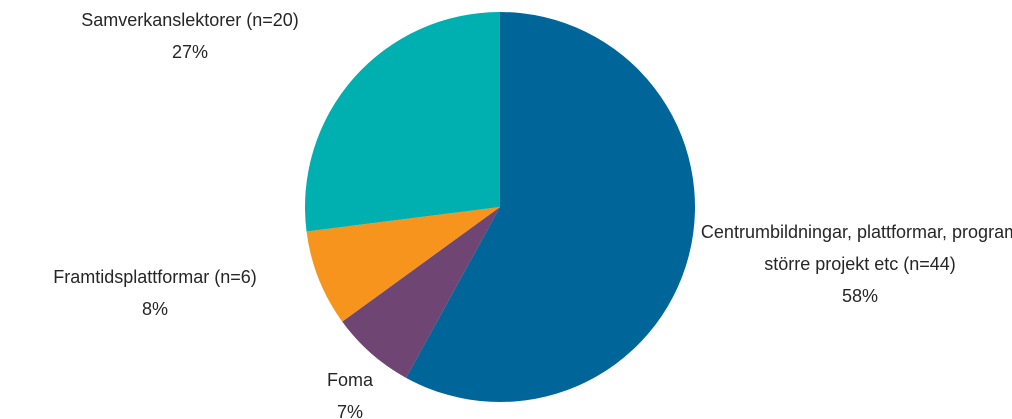 Image resolution: width=1012 pixels, height=419 pixels. Describe the element at coordinates (349, 380) in the screenshot. I see `category-name: Foma` at that location.